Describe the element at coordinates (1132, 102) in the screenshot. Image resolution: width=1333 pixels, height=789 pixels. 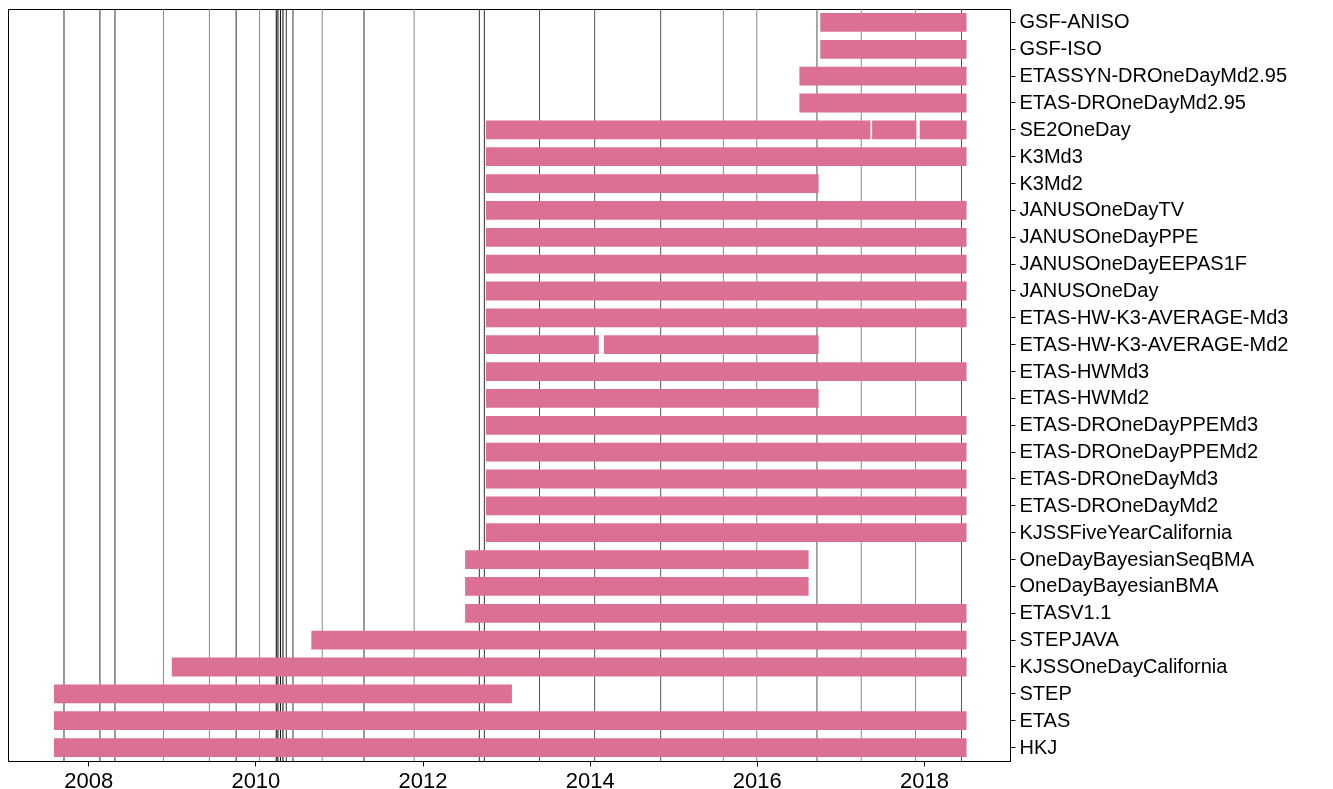
I see `y-tick-label: ETAS-DROneDayMd2.95` at that location.